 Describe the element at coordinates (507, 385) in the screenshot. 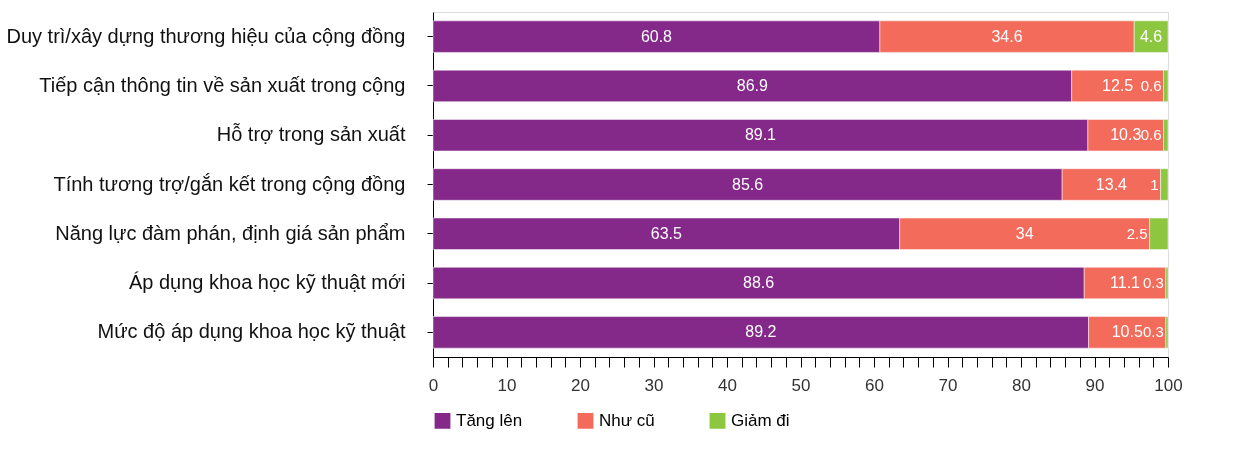

I see `x-tick-label: 10` at that location.